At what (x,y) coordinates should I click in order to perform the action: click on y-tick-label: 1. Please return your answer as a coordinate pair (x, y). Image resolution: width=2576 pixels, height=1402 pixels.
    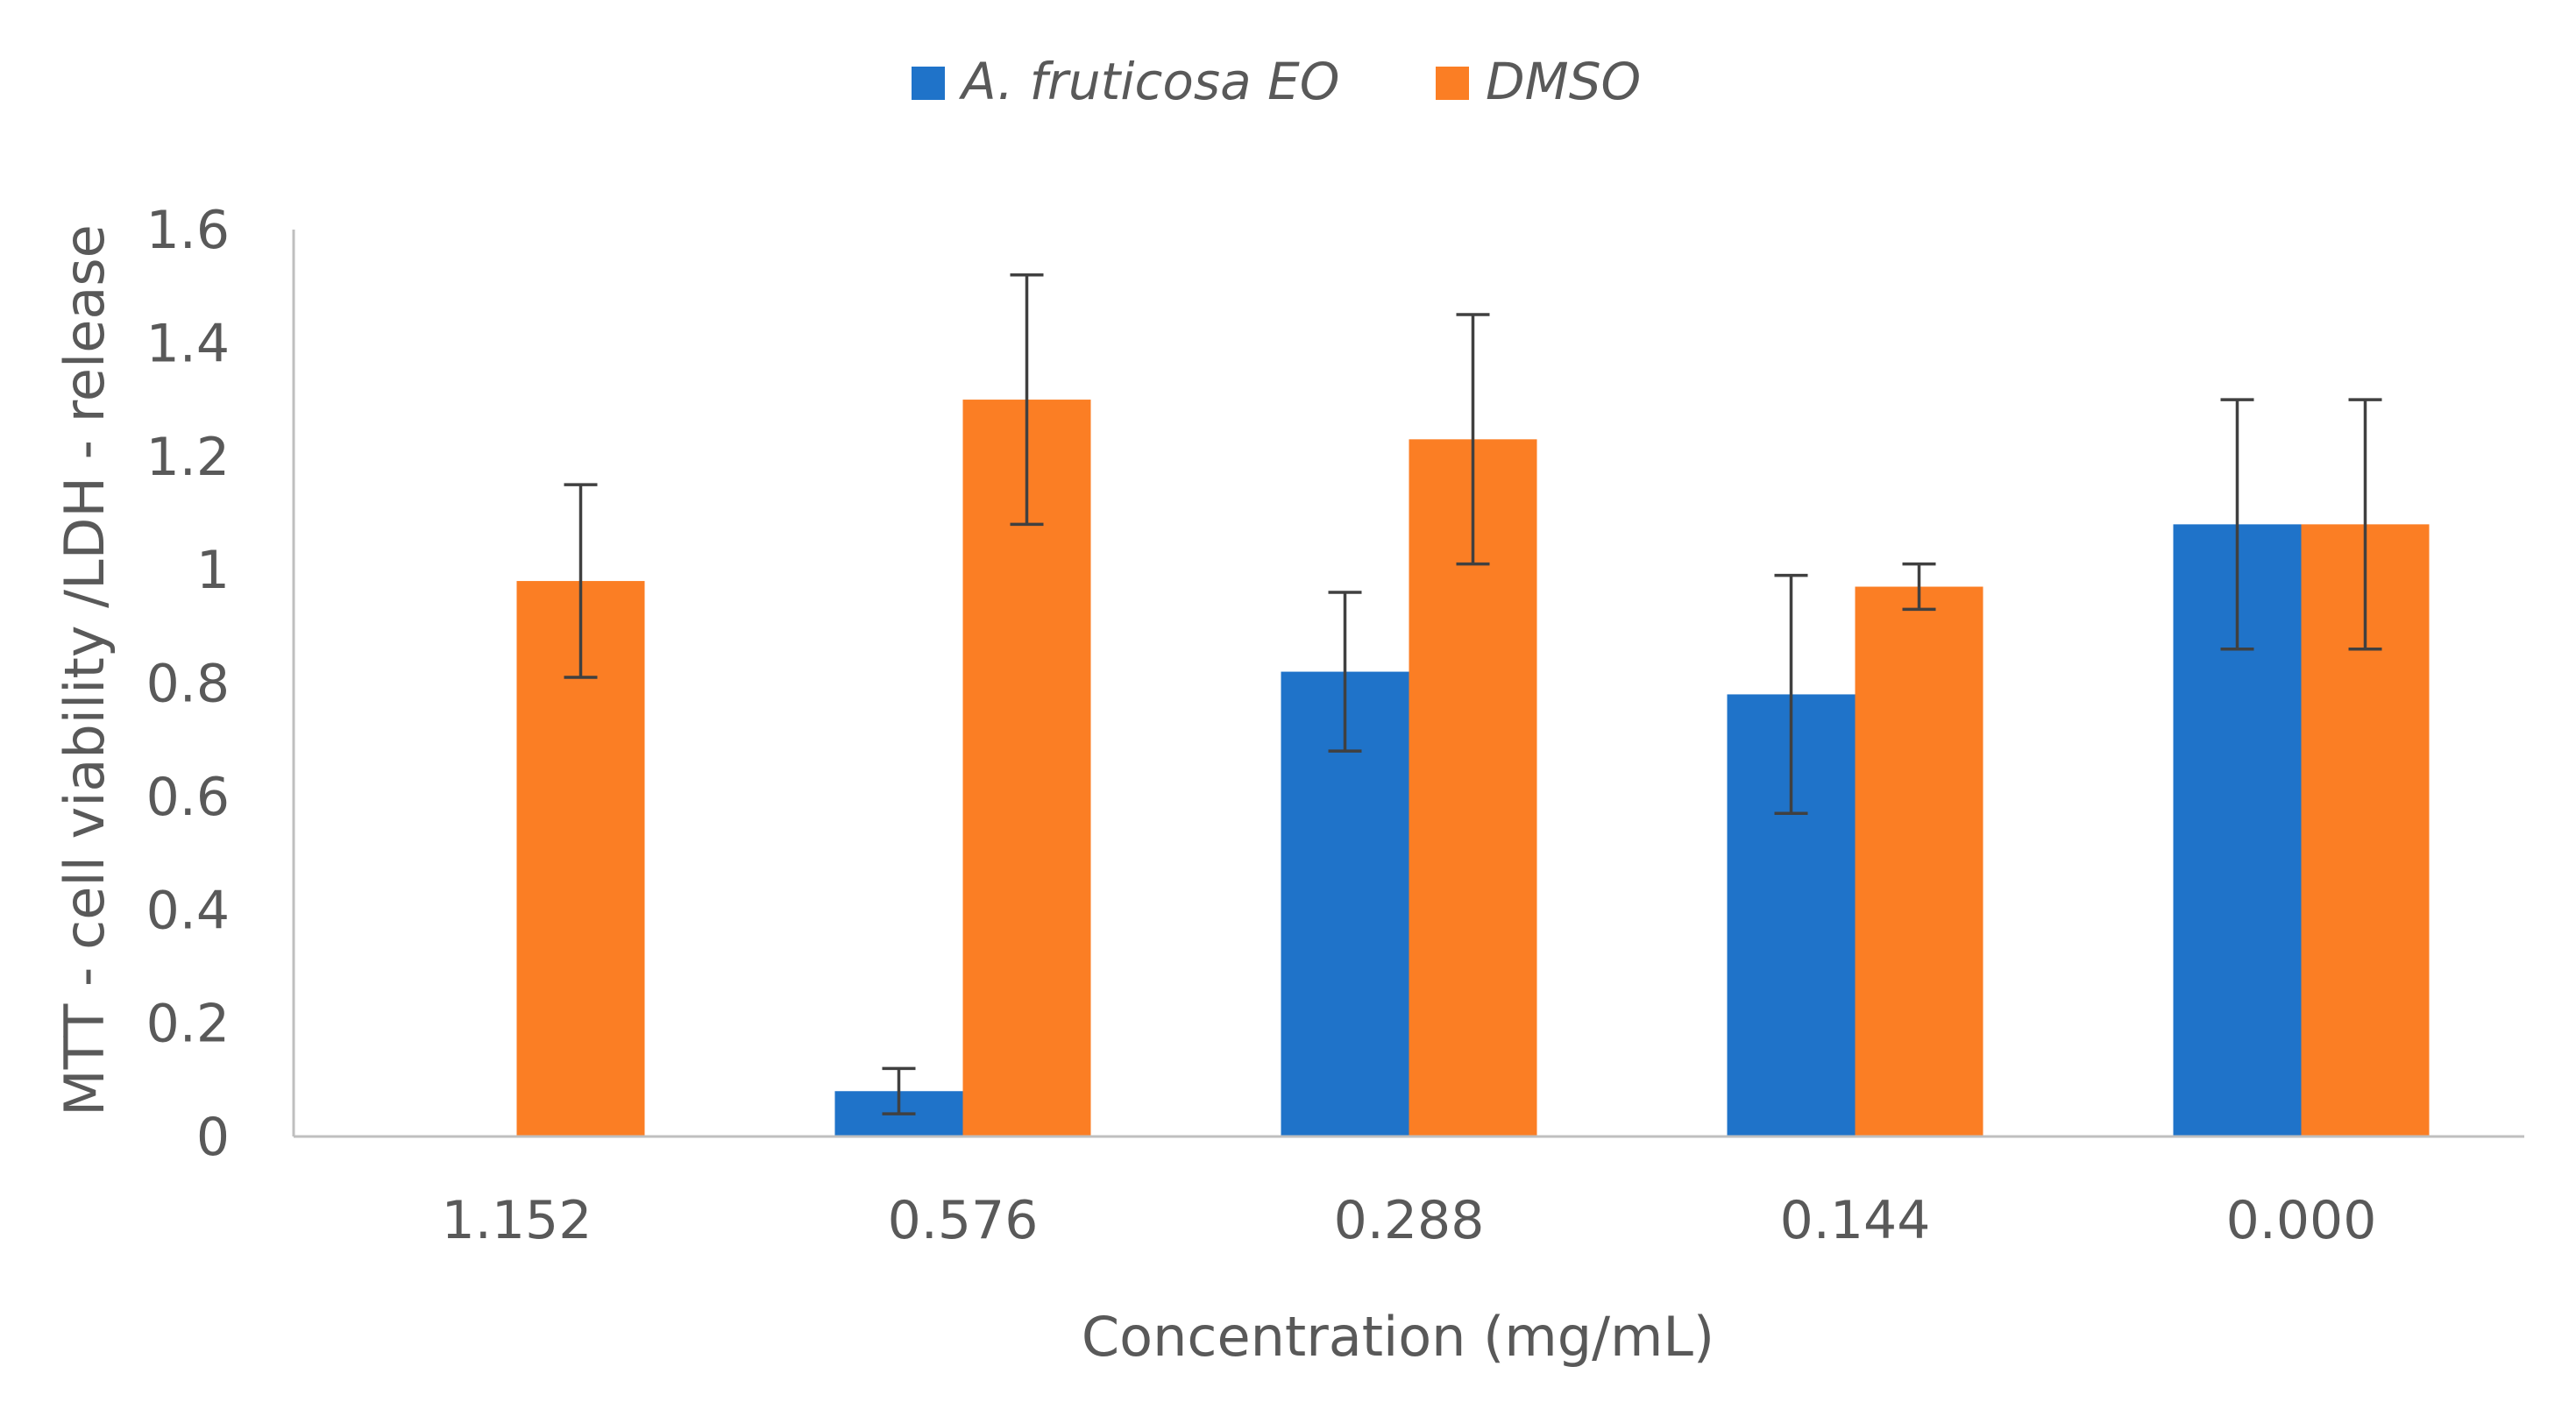
    Looking at the image, I should click on (213, 570).